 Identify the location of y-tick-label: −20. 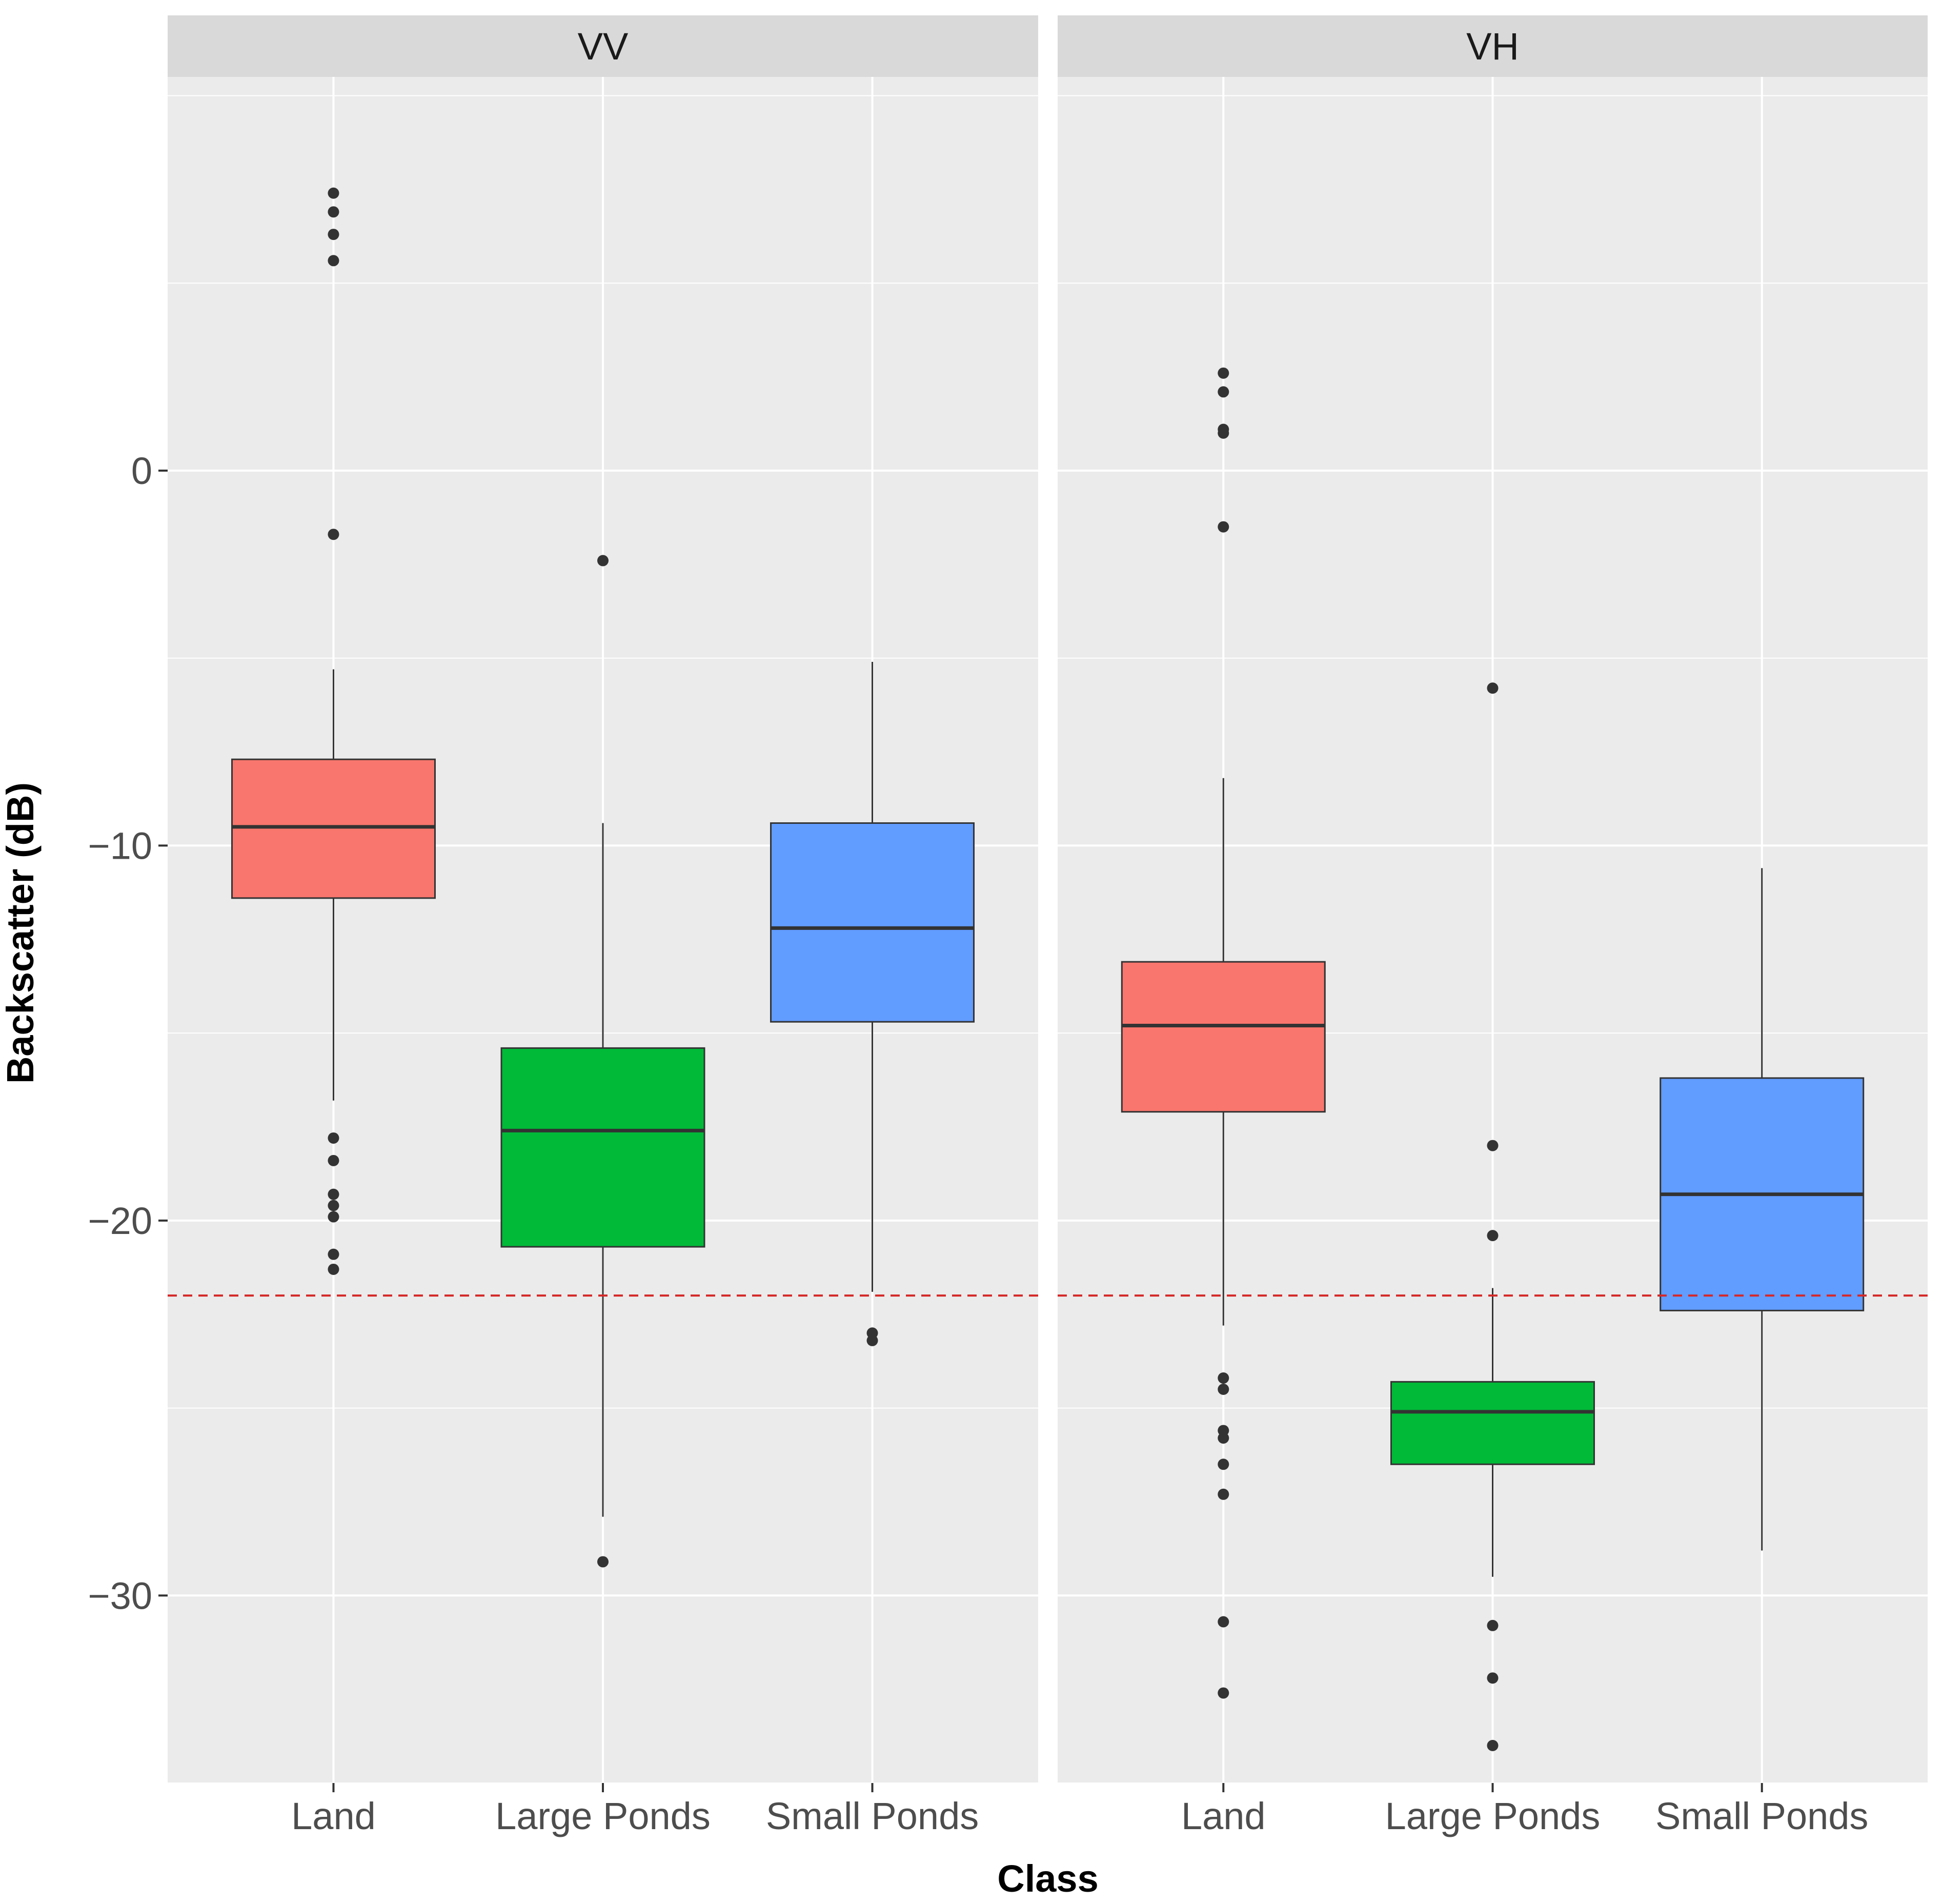
(120, 1221).